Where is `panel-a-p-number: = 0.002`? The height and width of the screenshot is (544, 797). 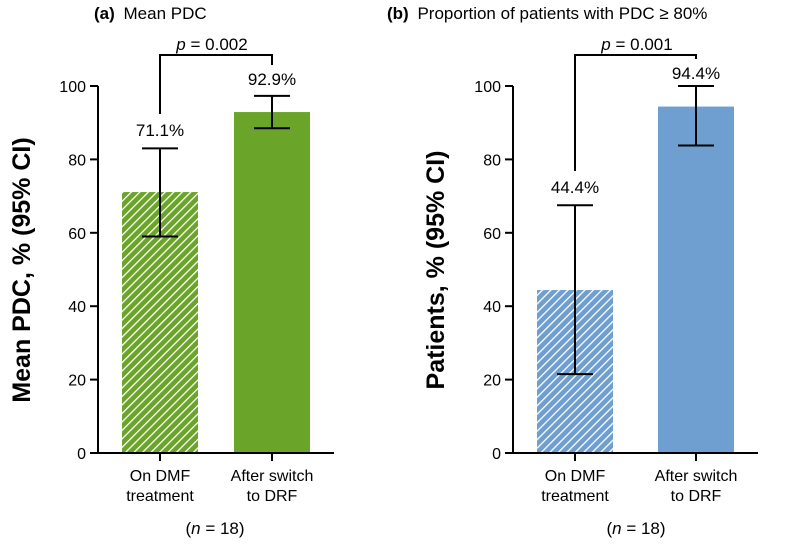
panel-a-p-number: = 0.002 is located at coordinates (217, 44).